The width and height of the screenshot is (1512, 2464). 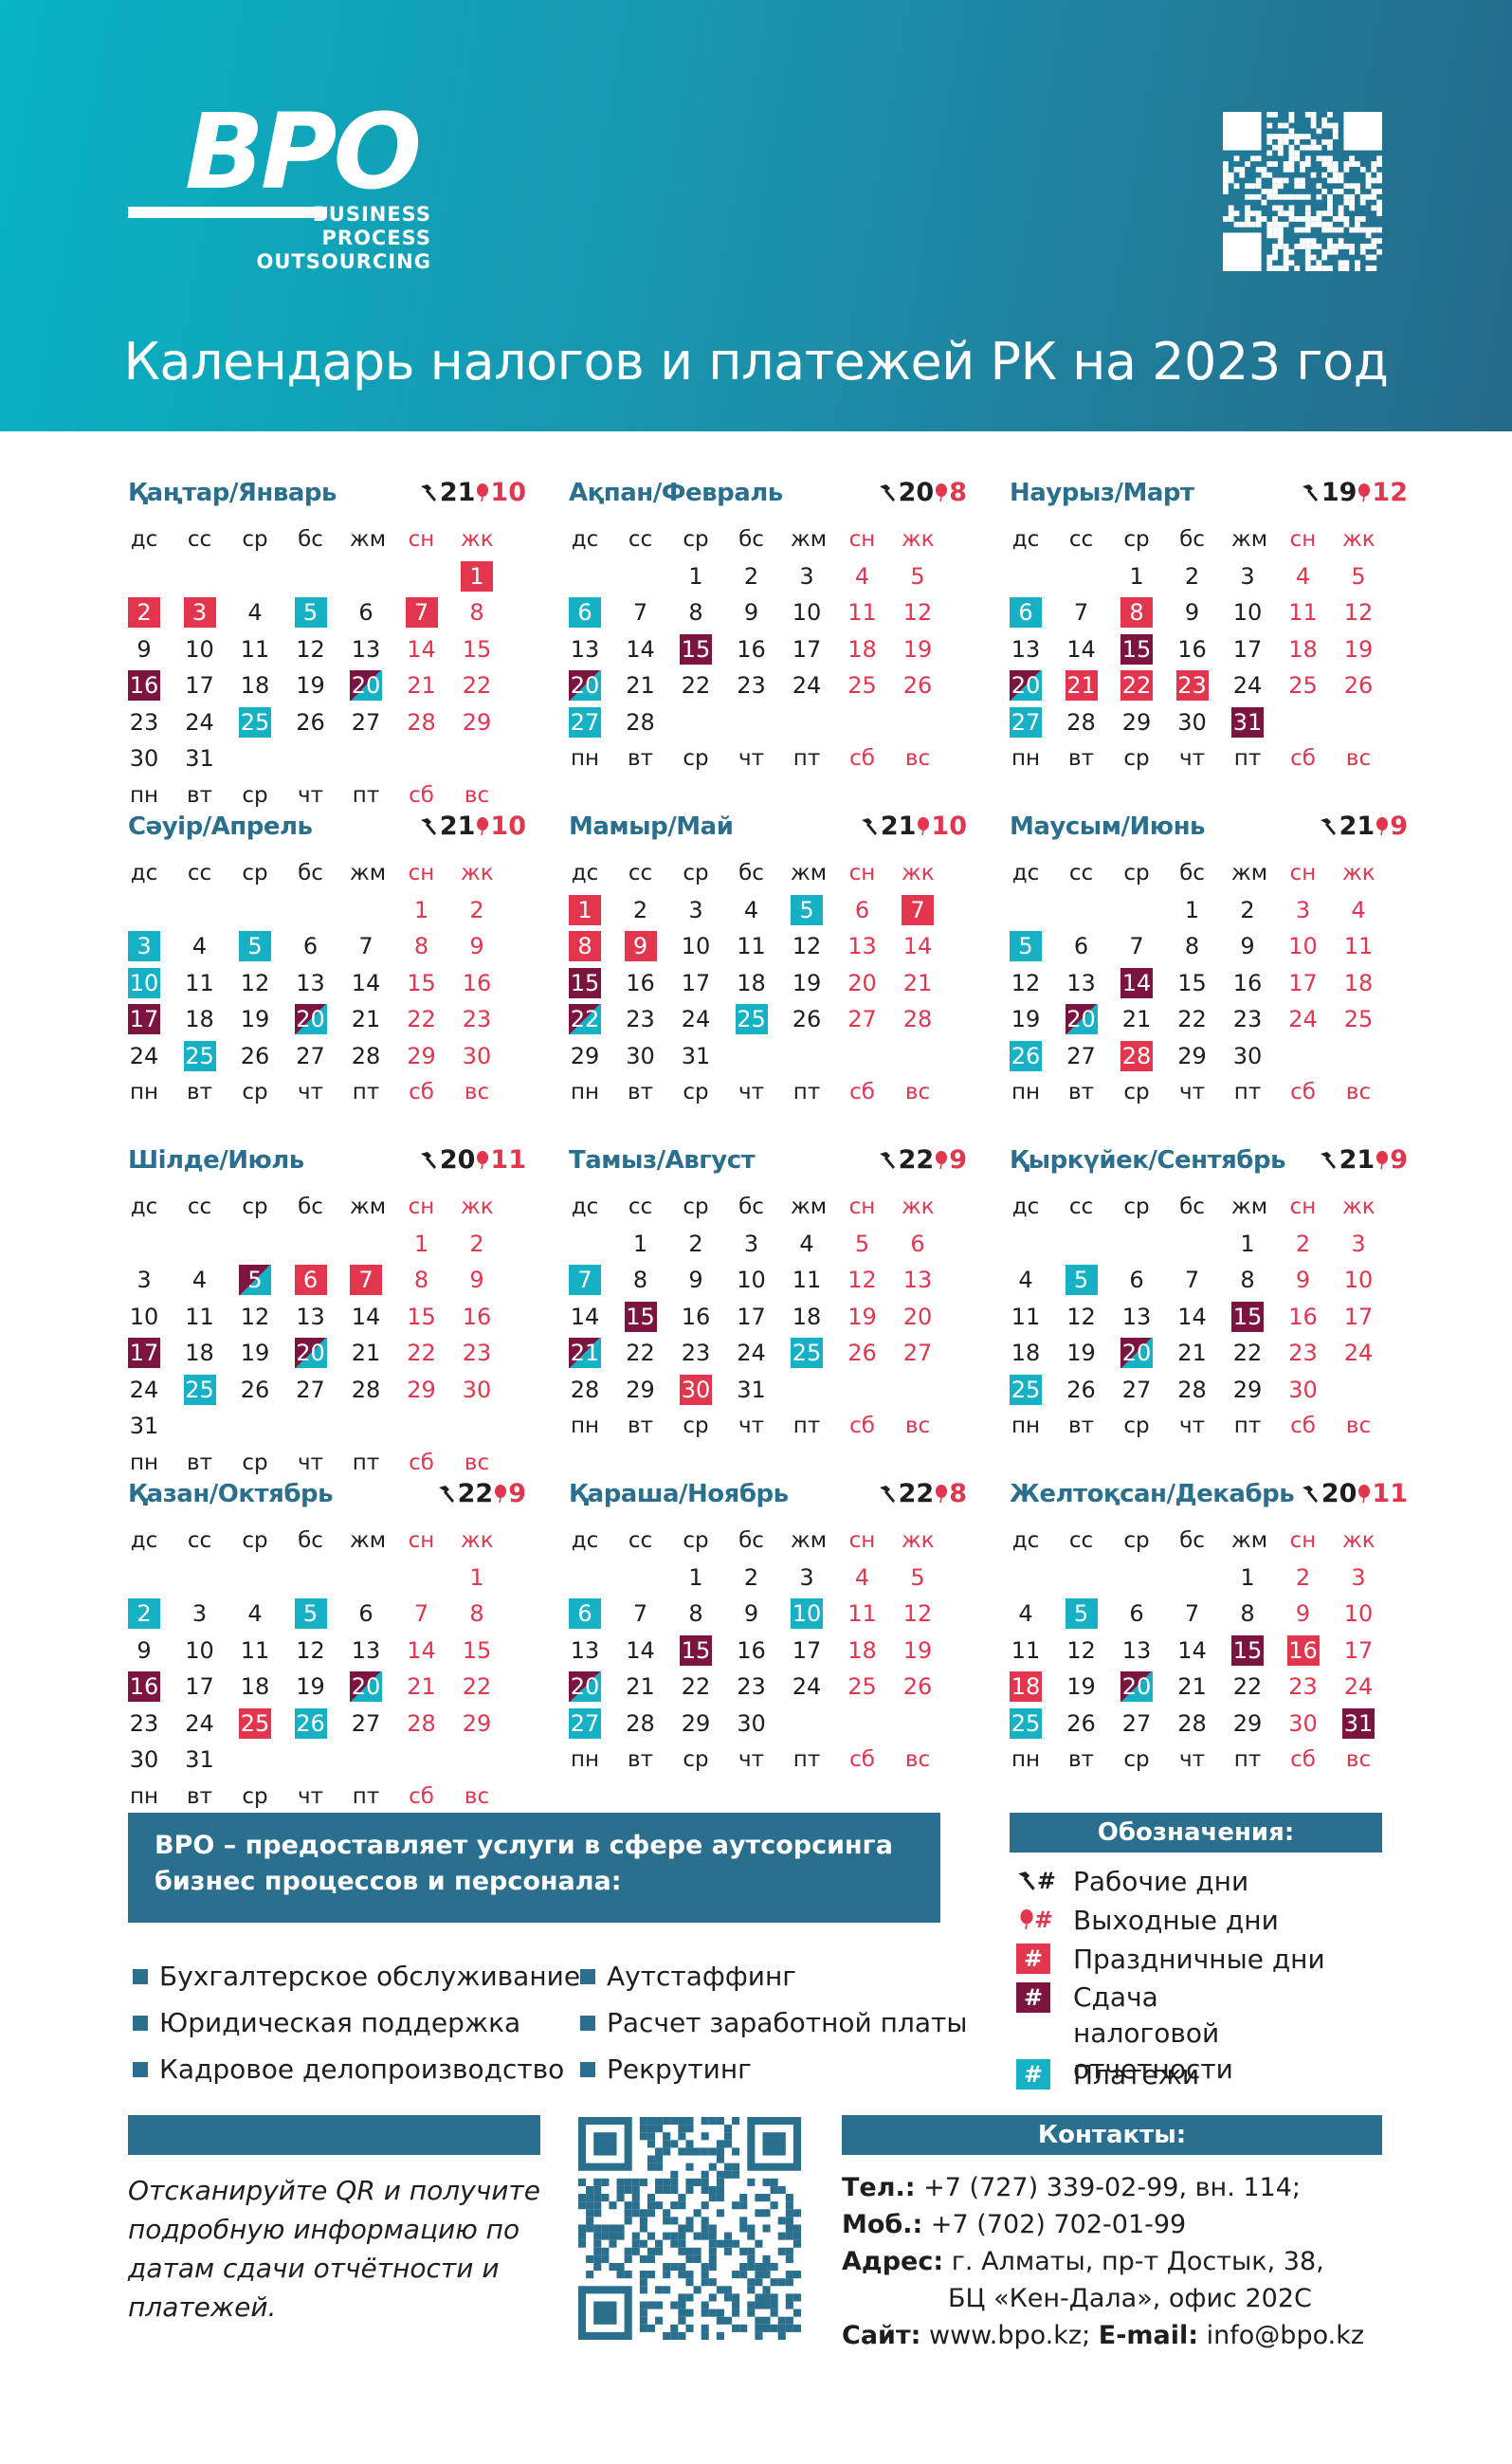 I want to click on days-off-count: 12, so click(x=1390, y=493).